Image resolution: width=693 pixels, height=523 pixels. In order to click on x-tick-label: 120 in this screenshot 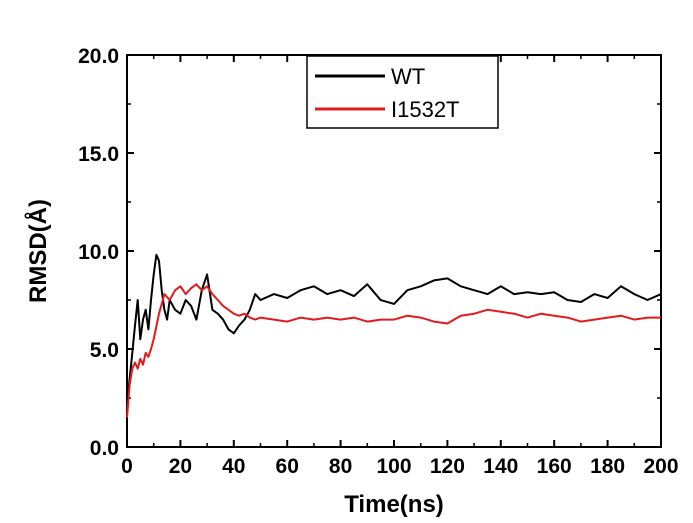, I will do `click(447, 466)`.